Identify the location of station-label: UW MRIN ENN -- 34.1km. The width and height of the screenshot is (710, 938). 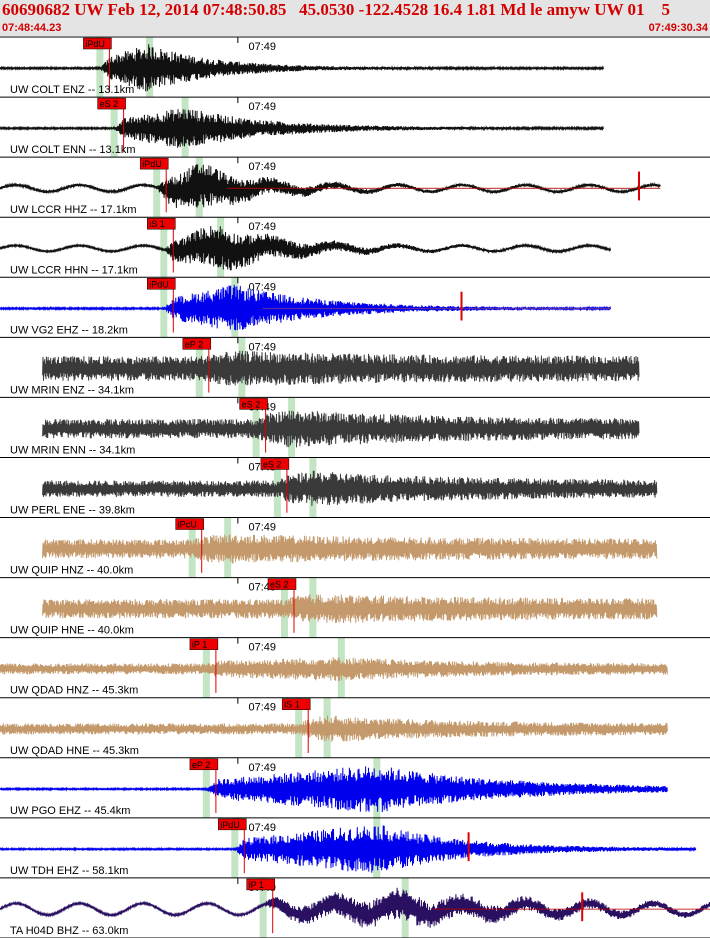
(72, 450).